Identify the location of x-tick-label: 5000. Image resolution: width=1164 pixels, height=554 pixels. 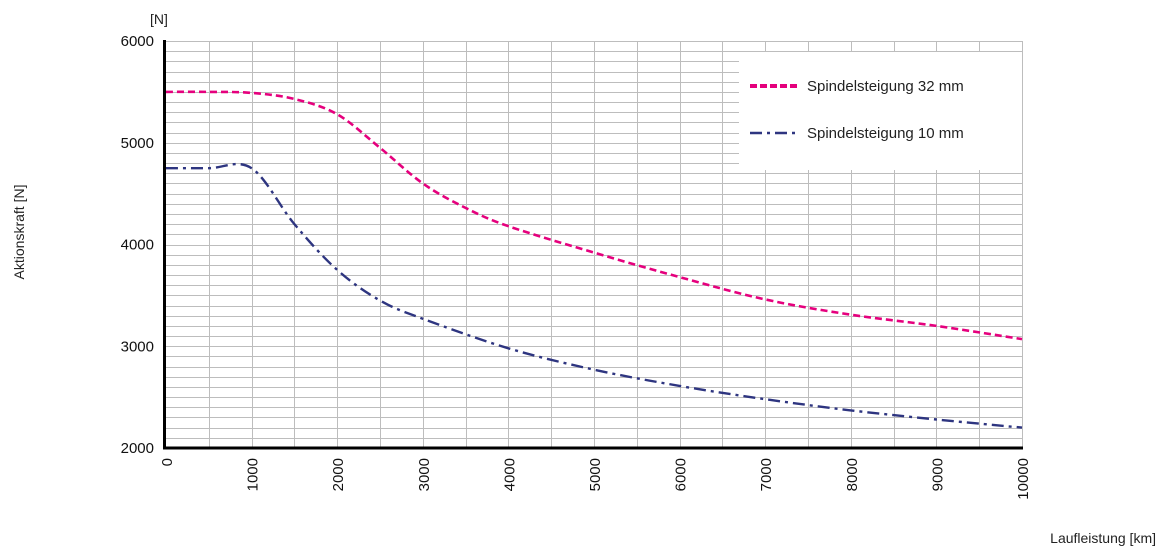
(595, 474).